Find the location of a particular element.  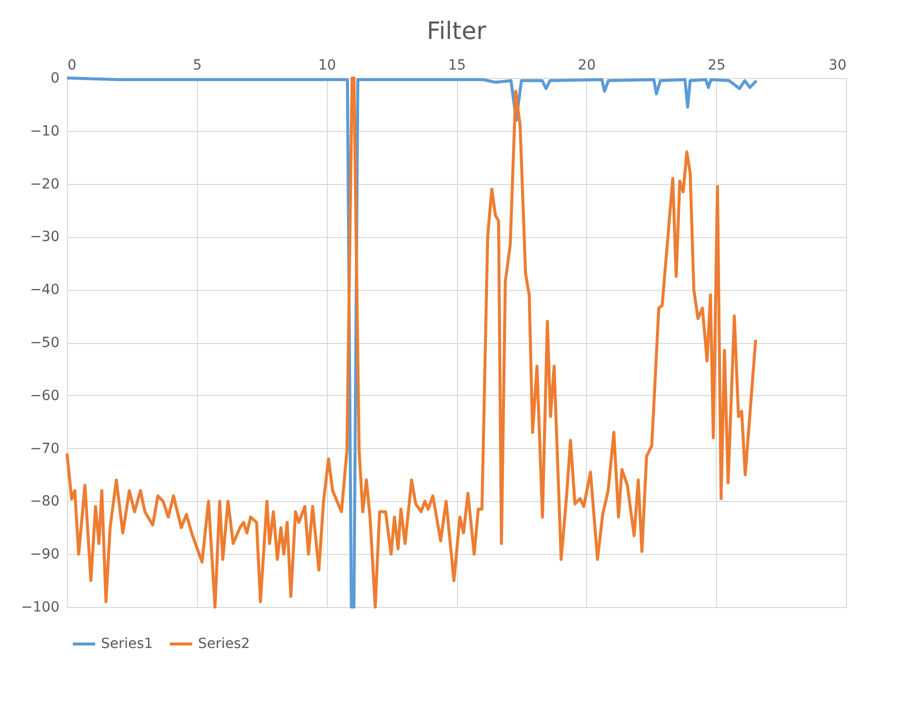

y-tick-label: −30 is located at coordinates (45, 237).